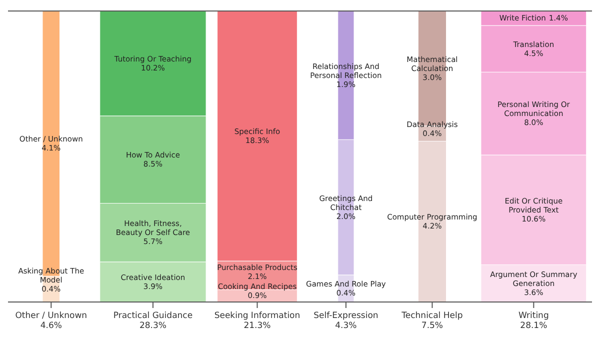  Describe the element at coordinates (346, 326) in the screenshot. I see `data-label: 4.3%` at that location.